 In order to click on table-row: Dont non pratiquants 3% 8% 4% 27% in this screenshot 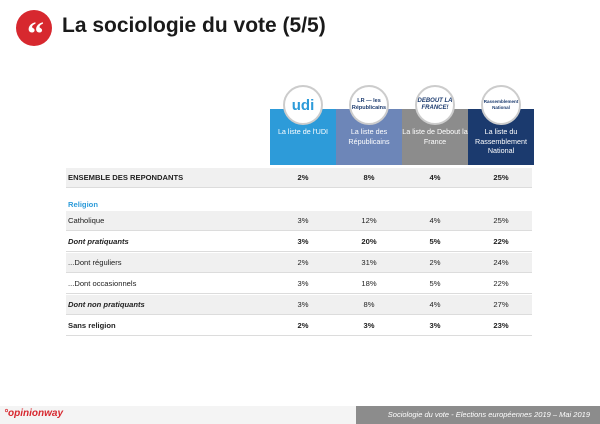, I will do `click(299, 305)`.